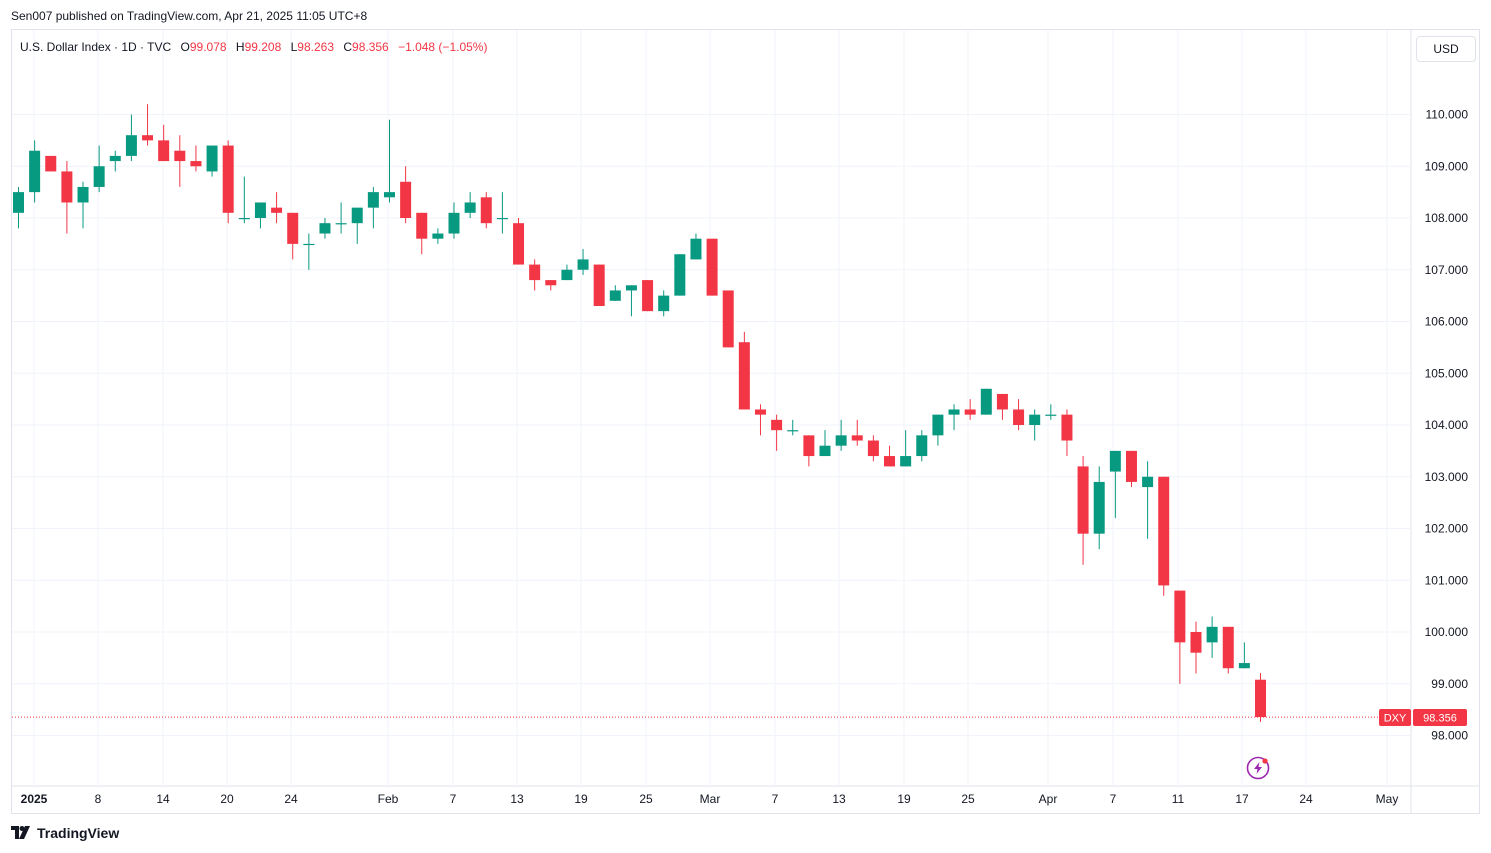 Image resolution: width=1491 pixels, height=853 pixels. Describe the element at coordinates (1447, 632) in the screenshot. I see `price-tick-label: 100.000` at that location.